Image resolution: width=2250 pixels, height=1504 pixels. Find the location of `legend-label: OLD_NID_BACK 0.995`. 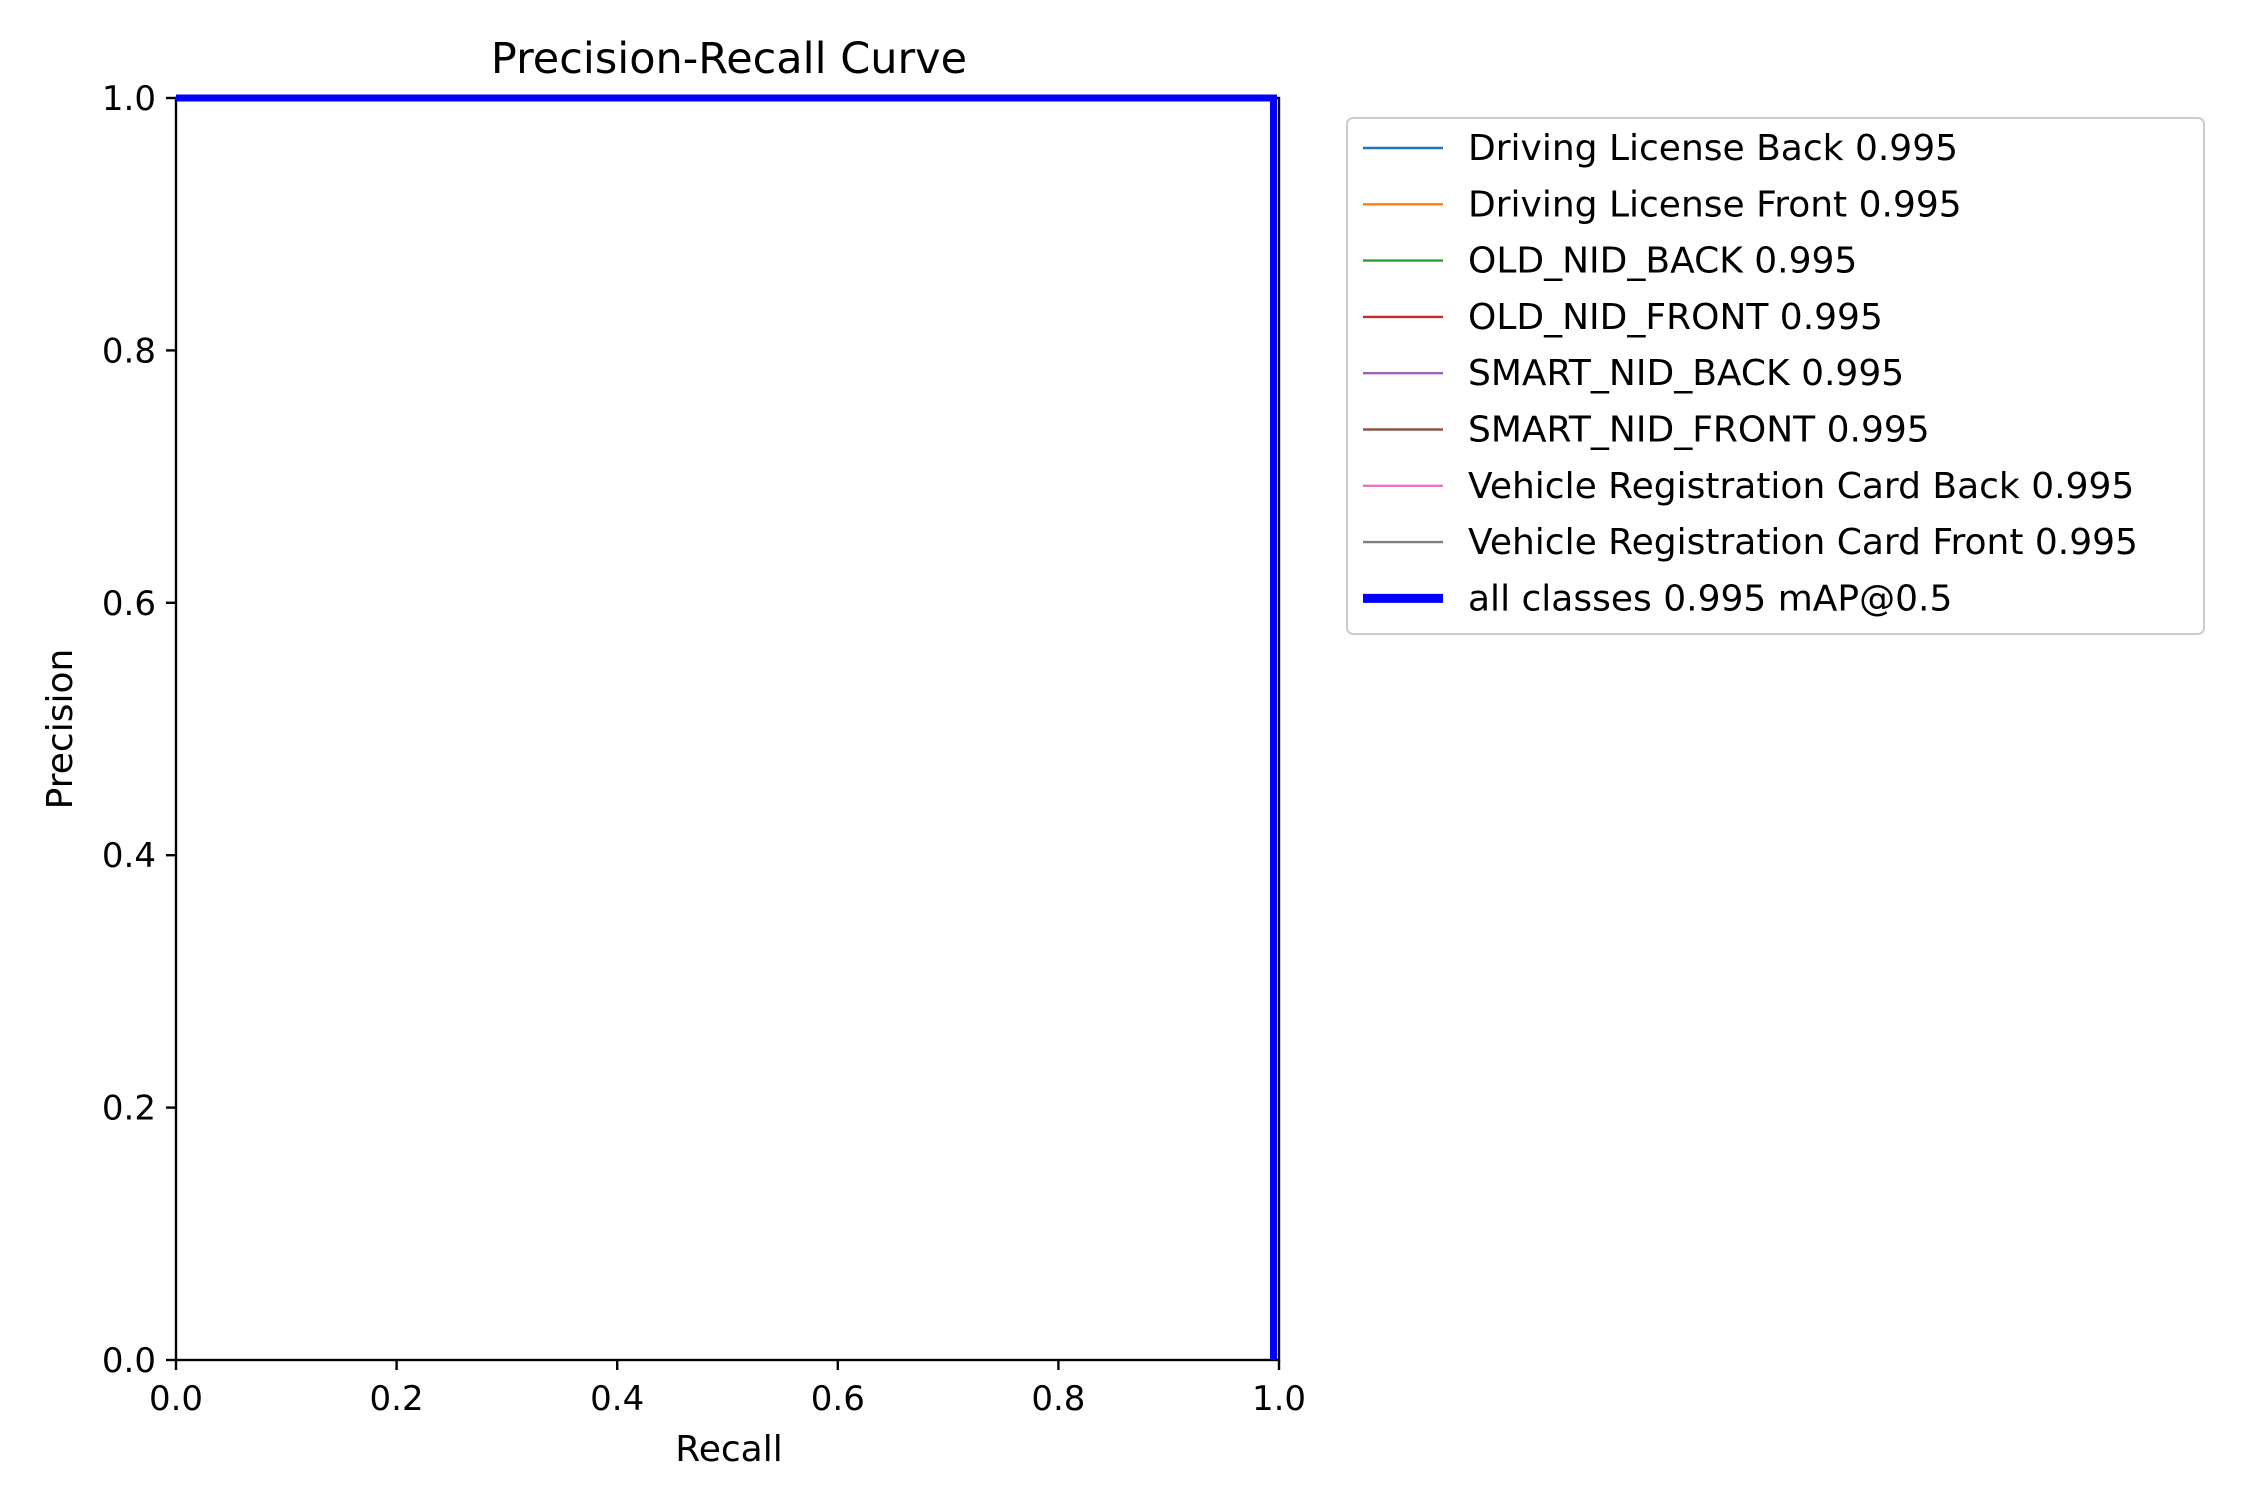

legend-label: OLD_NID_BACK 0.995 is located at coordinates (1662, 261).